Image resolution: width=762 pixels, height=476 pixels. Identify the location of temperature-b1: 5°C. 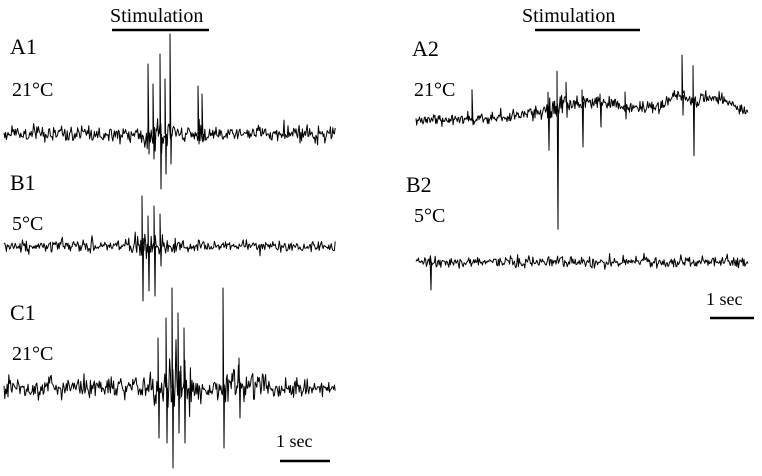
(27, 224).